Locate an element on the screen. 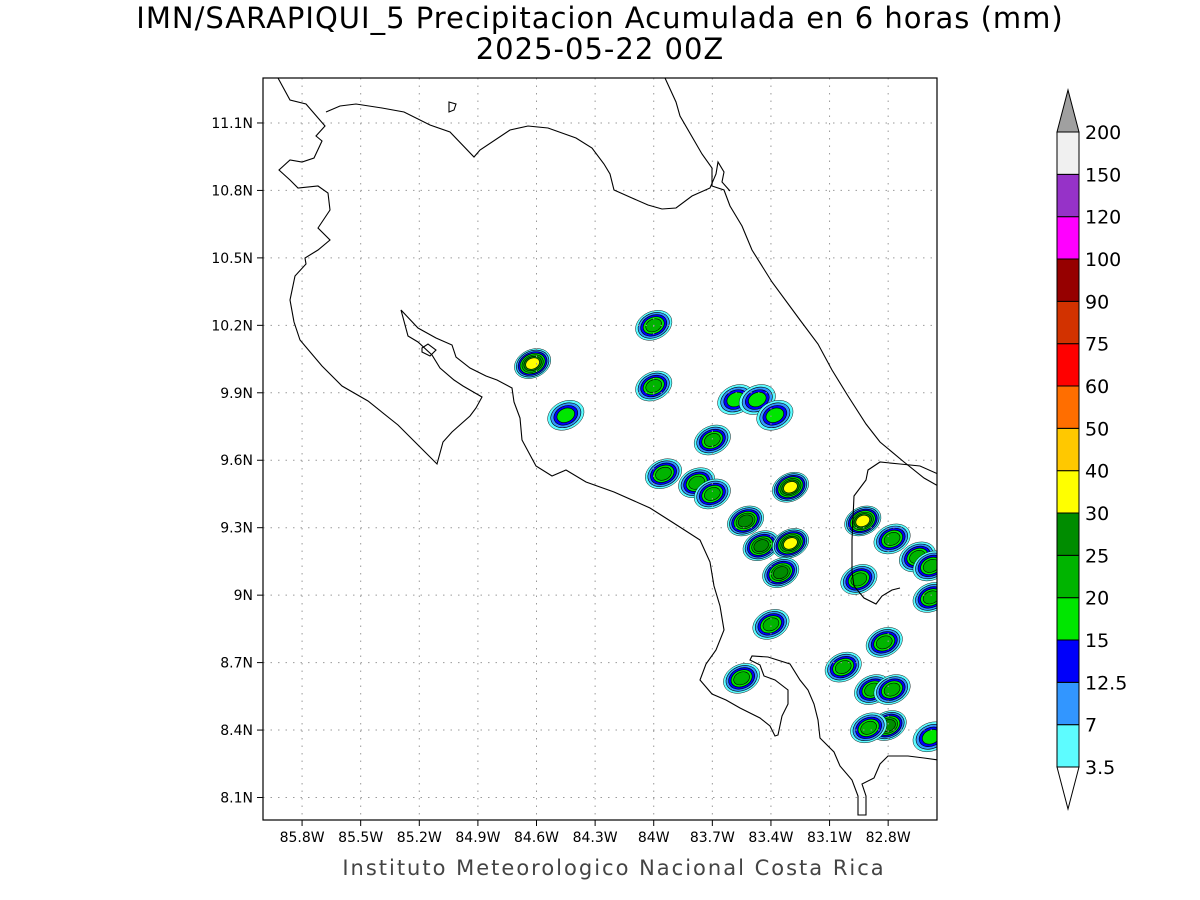 The image size is (1200, 900). colorbar-label: 75 is located at coordinates (1097, 345).